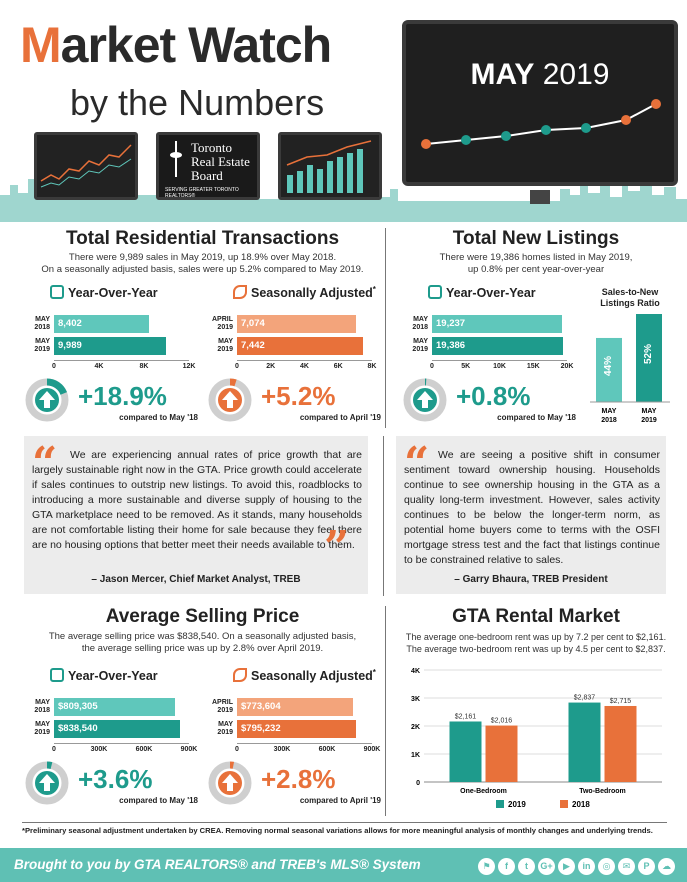 The width and height of the screenshot is (687, 882). Describe the element at coordinates (189, 366) in the screenshot. I see `x-tick-label: 12K` at that location.